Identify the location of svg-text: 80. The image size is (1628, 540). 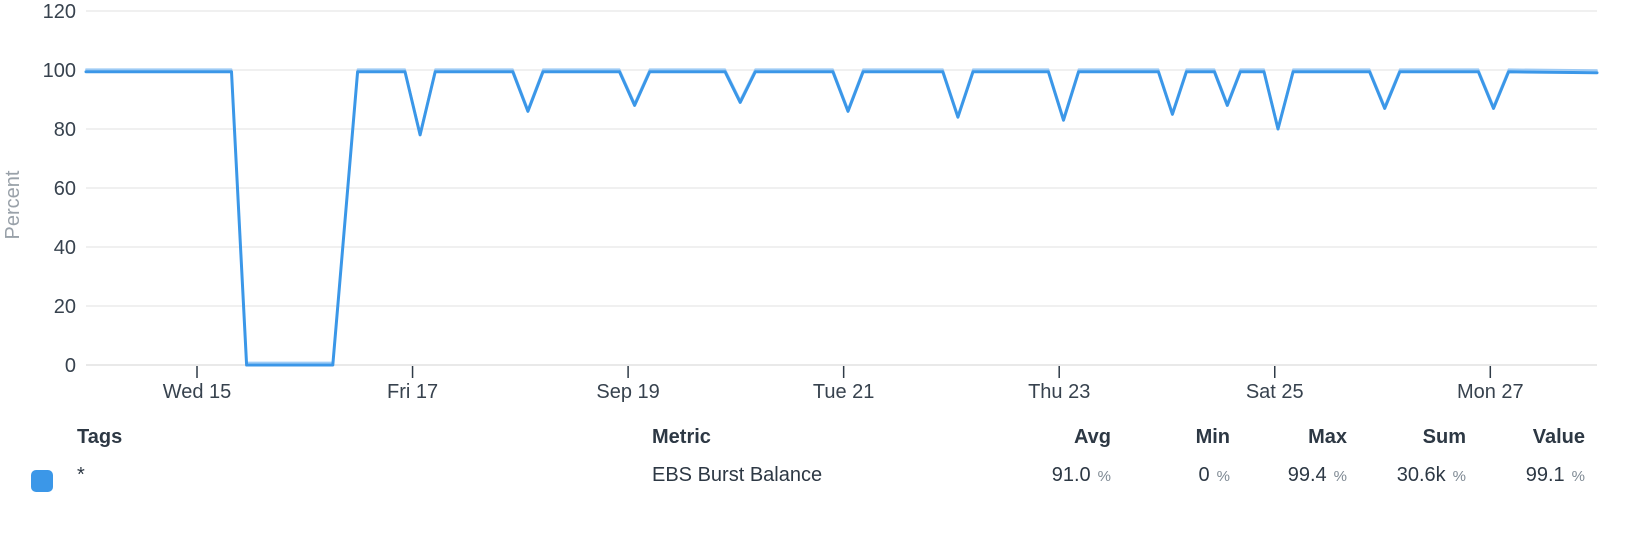
(65, 130).